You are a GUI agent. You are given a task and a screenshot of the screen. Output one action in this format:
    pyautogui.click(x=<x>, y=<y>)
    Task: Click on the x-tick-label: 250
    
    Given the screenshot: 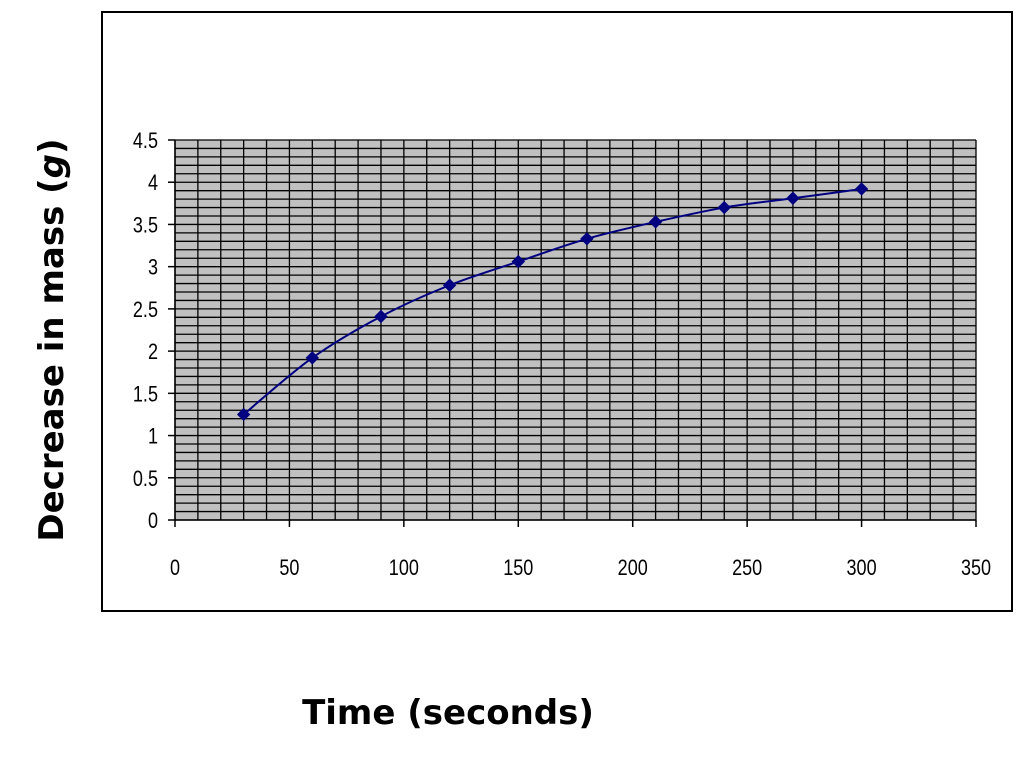 What is the action you would take?
    pyautogui.click(x=747, y=568)
    